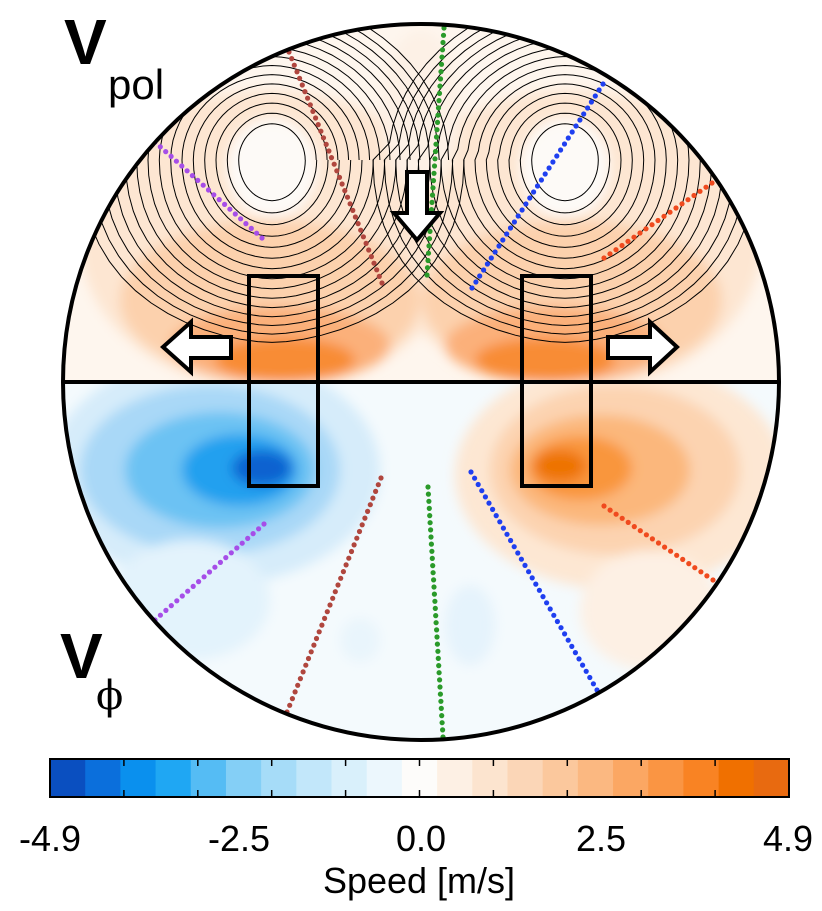 Image resolution: width=822 pixels, height=911 pixels. I want to click on colorbar, so click(419, 778).